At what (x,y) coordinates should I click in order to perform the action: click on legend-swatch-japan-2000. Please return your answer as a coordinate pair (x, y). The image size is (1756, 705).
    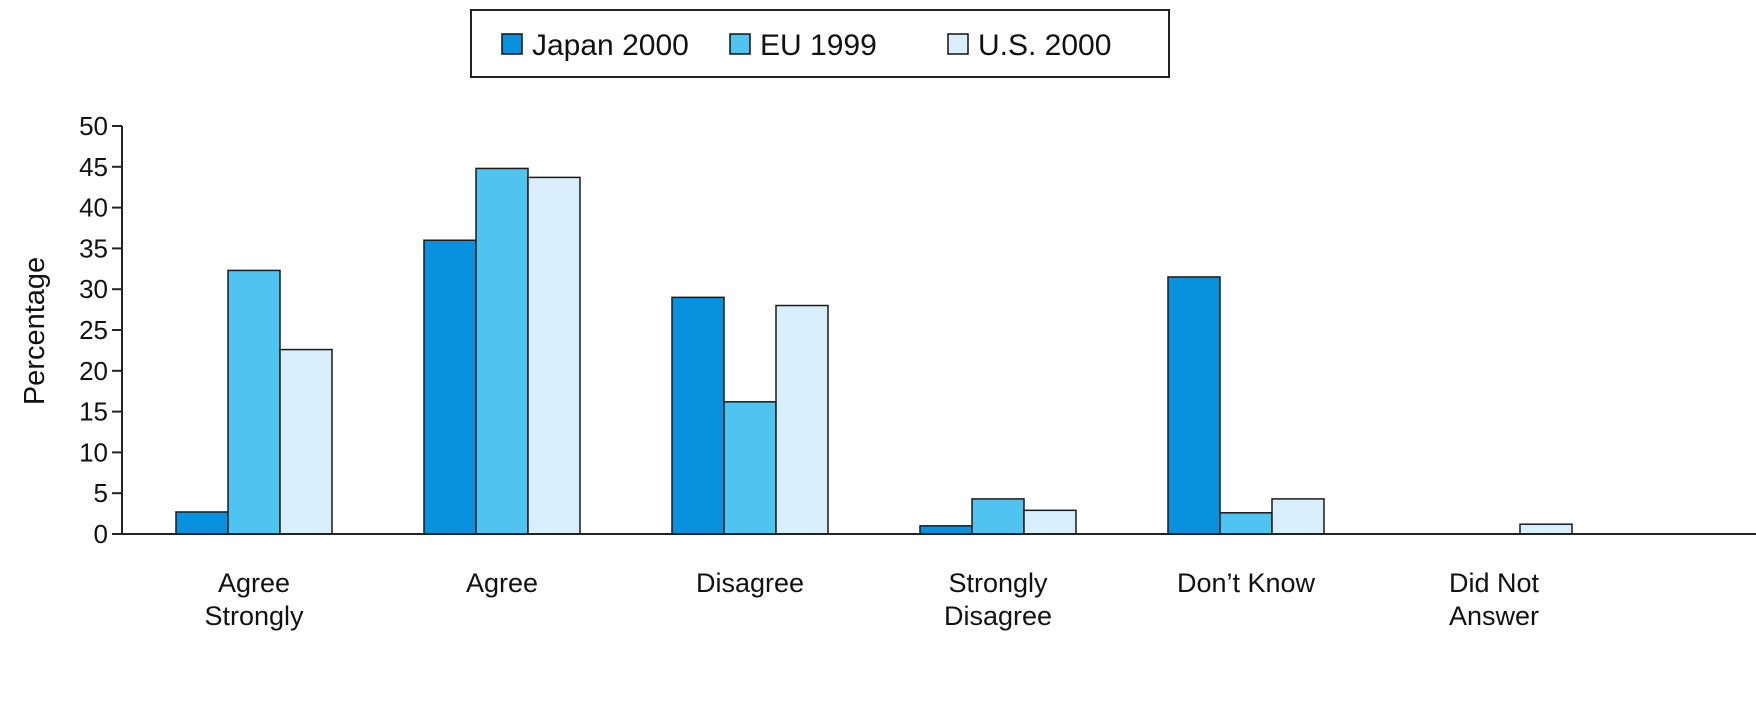
    Looking at the image, I should click on (512, 44).